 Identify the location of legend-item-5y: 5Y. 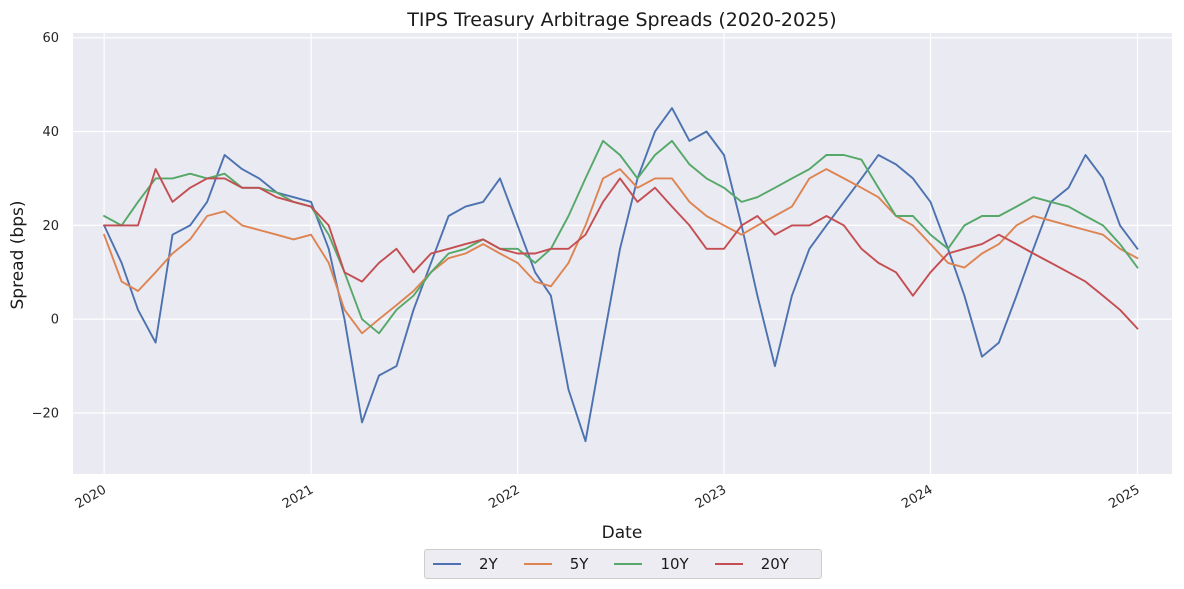
(556, 564).